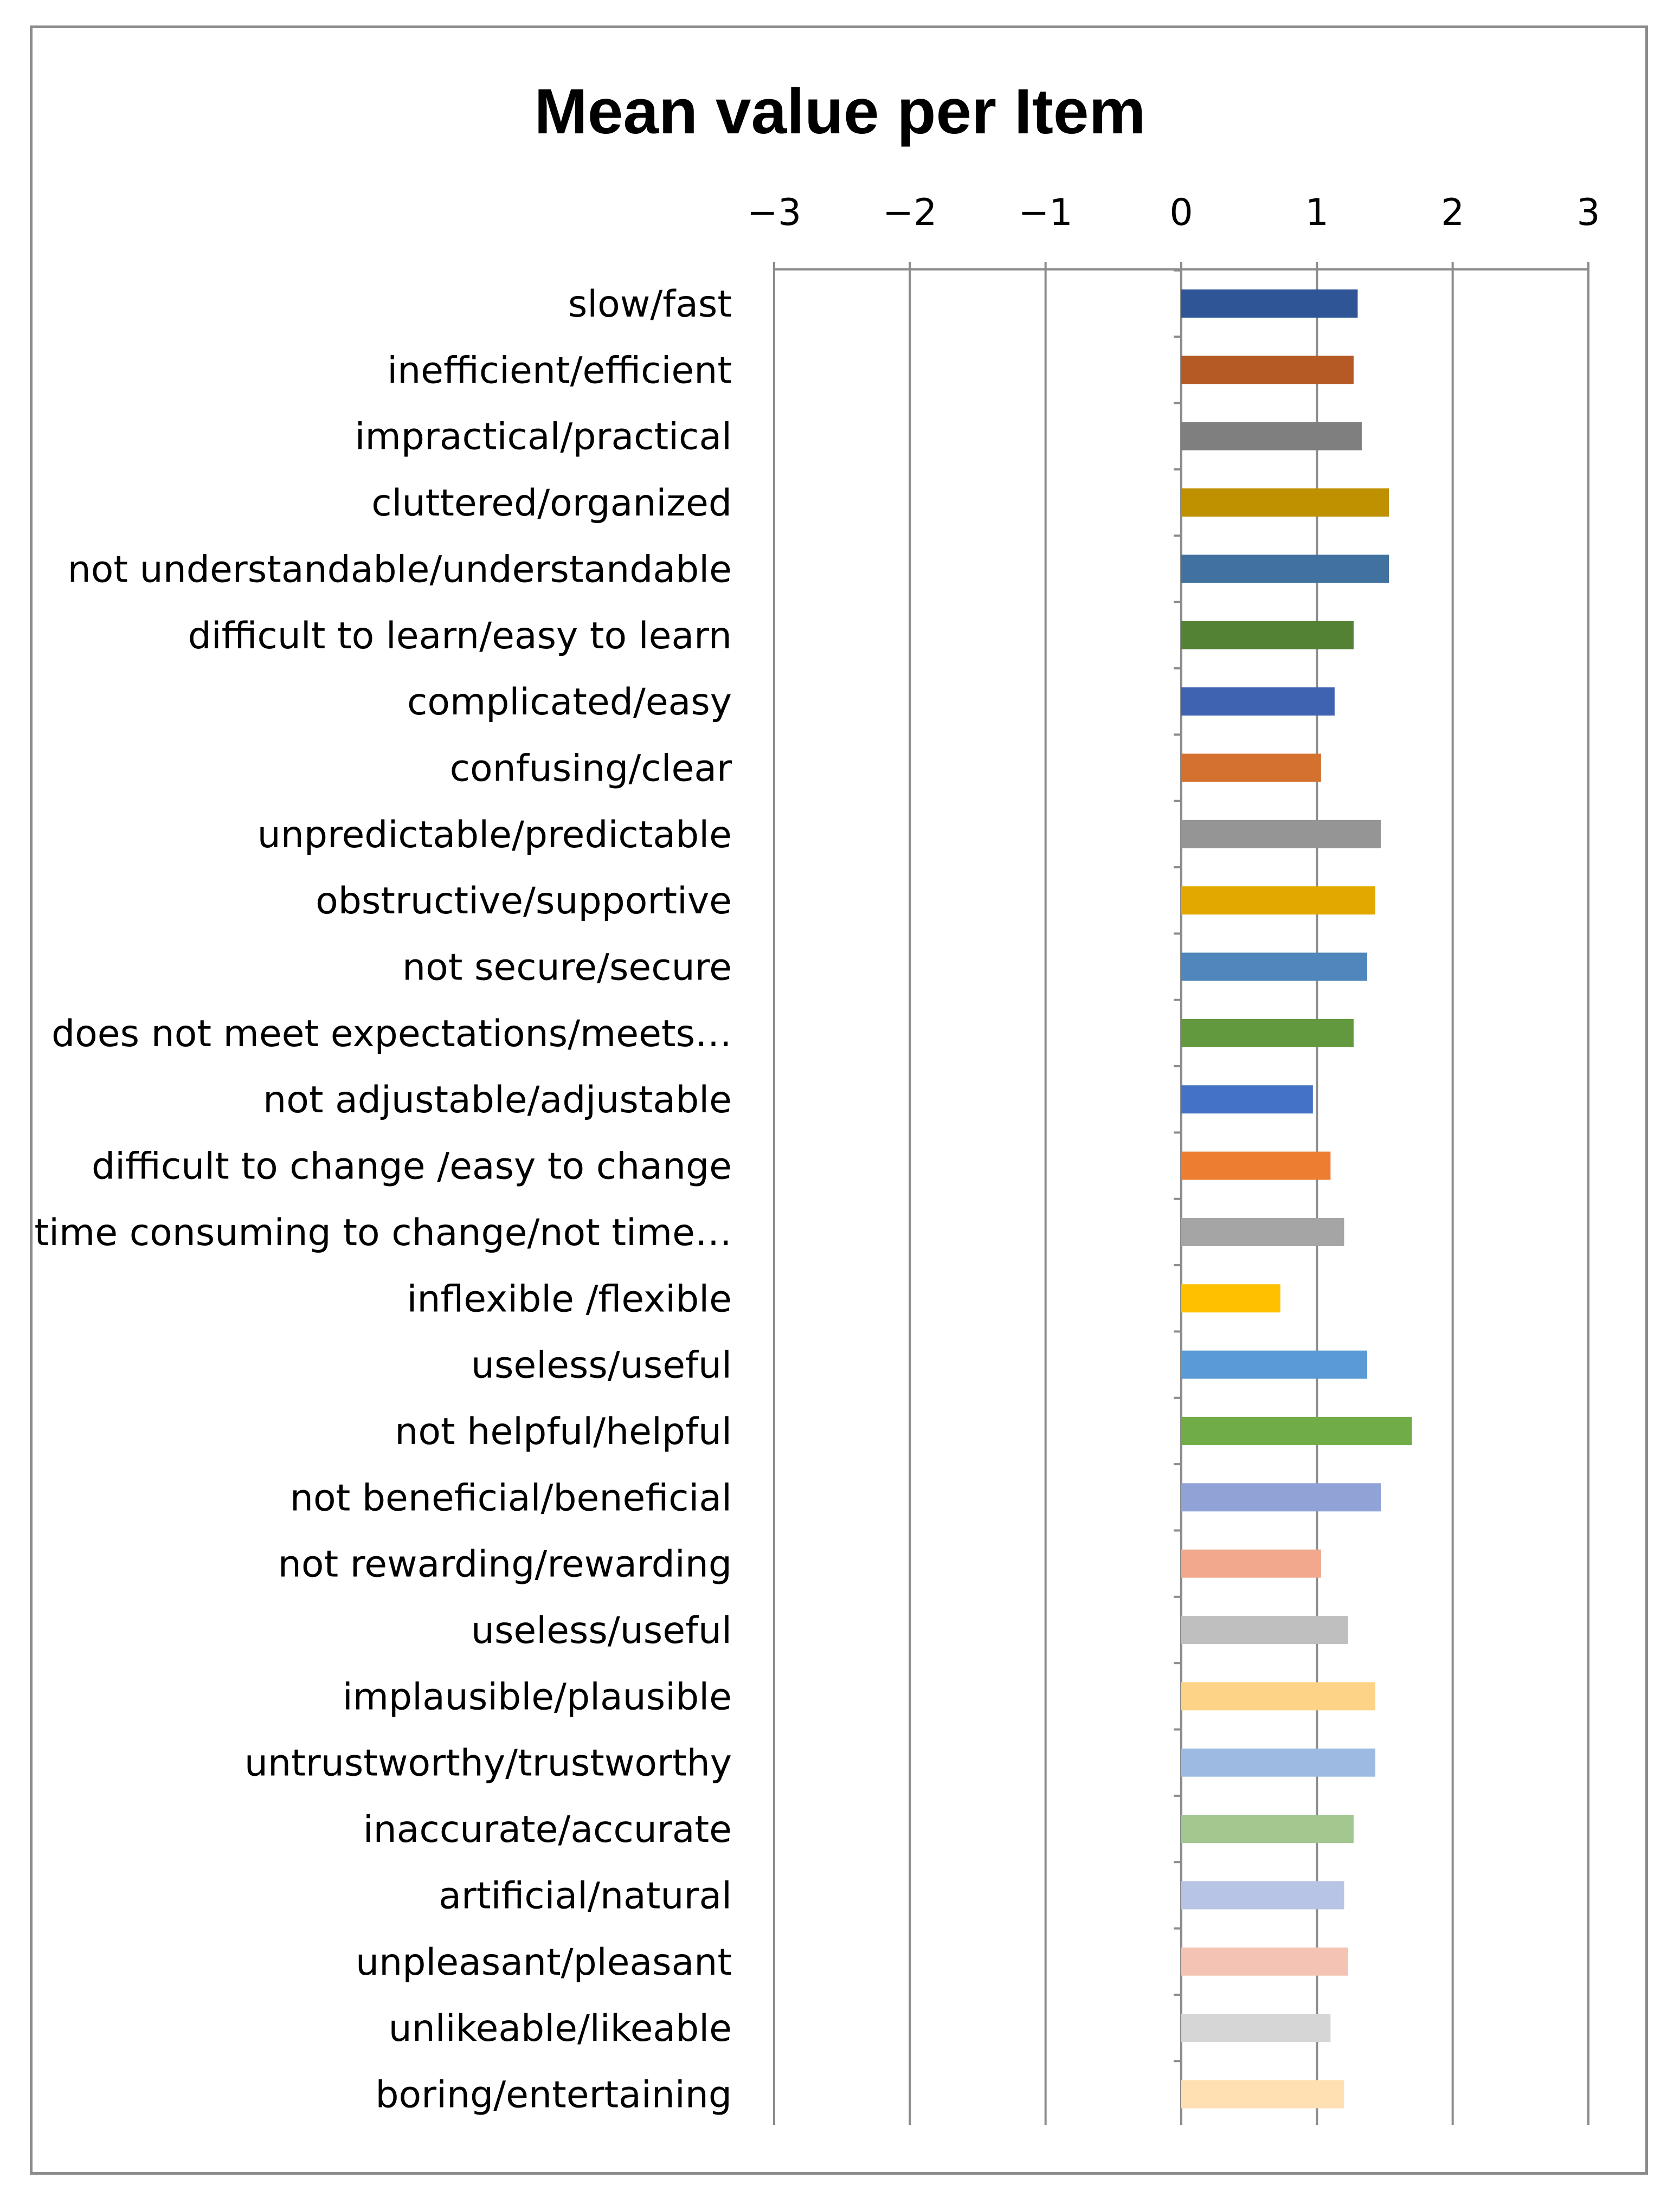 The width and height of the screenshot is (1680, 2204). Describe the element at coordinates (559, 370) in the screenshot. I see `category-label: inefficient/efficient` at that location.